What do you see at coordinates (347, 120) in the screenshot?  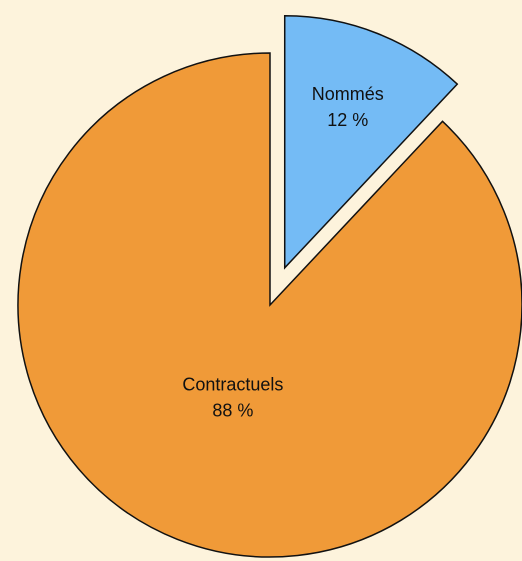 I see `slice-value-label: 12 %` at bounding box center [347, 120].